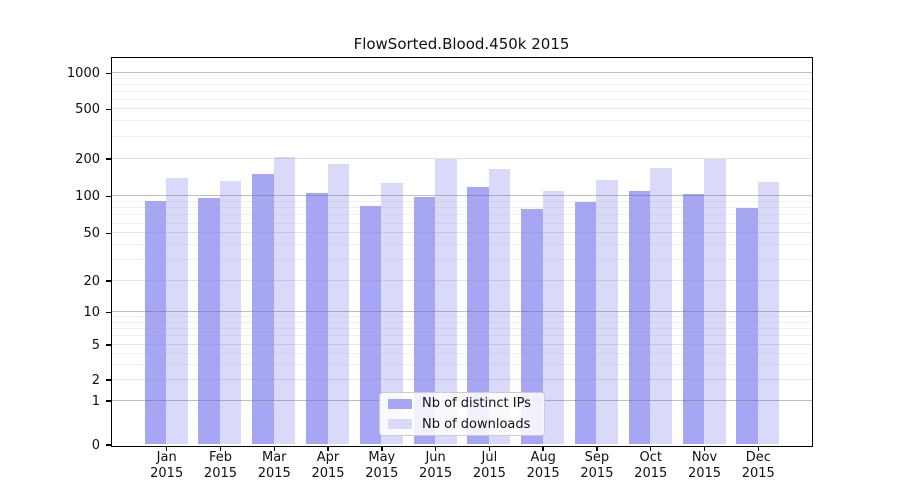 The width and height of the screenshot is (900, 500). What do you see at coordinates (747, 326) in the screenshot?
I see `bar-dec-distinct-ips` at bounding box center [747, 326].